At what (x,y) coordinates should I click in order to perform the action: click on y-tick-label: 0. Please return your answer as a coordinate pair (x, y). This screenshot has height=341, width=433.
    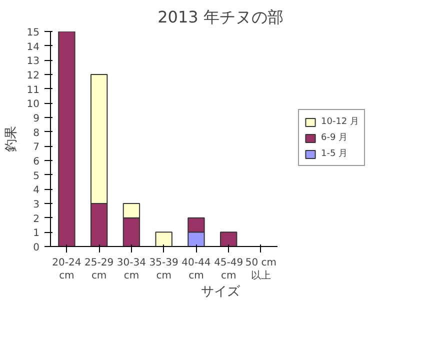
    Looking at the image, I should click on (36, 248).